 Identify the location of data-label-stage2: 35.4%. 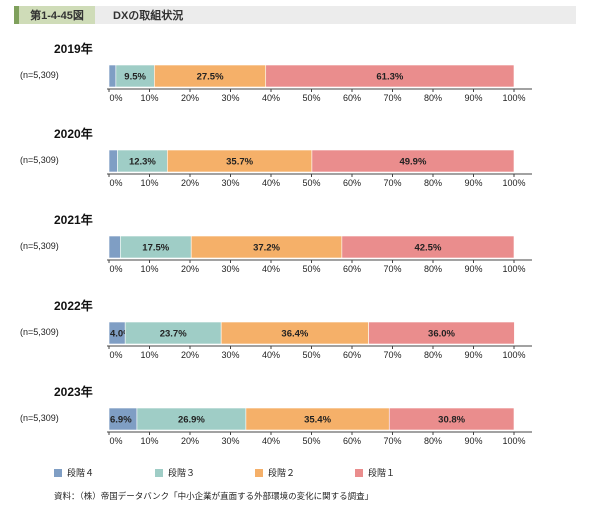
(317, 420).